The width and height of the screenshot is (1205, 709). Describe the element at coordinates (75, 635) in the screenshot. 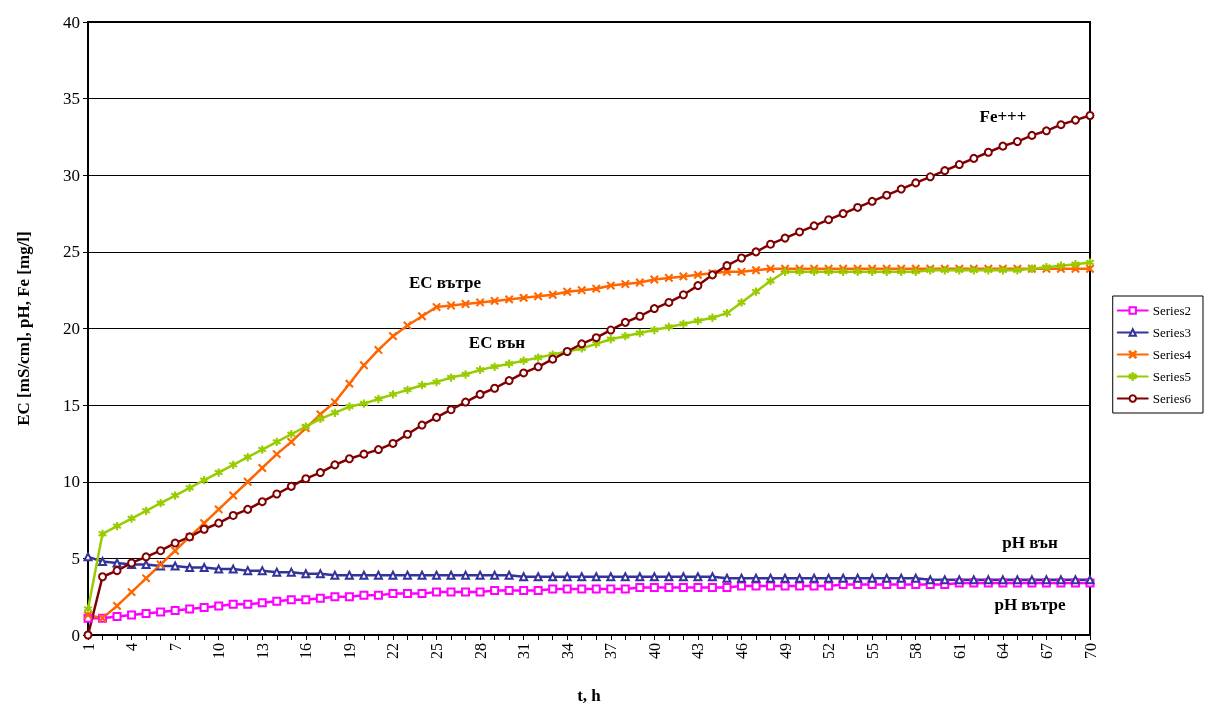

I see `y-tick-label: 0` at that location.